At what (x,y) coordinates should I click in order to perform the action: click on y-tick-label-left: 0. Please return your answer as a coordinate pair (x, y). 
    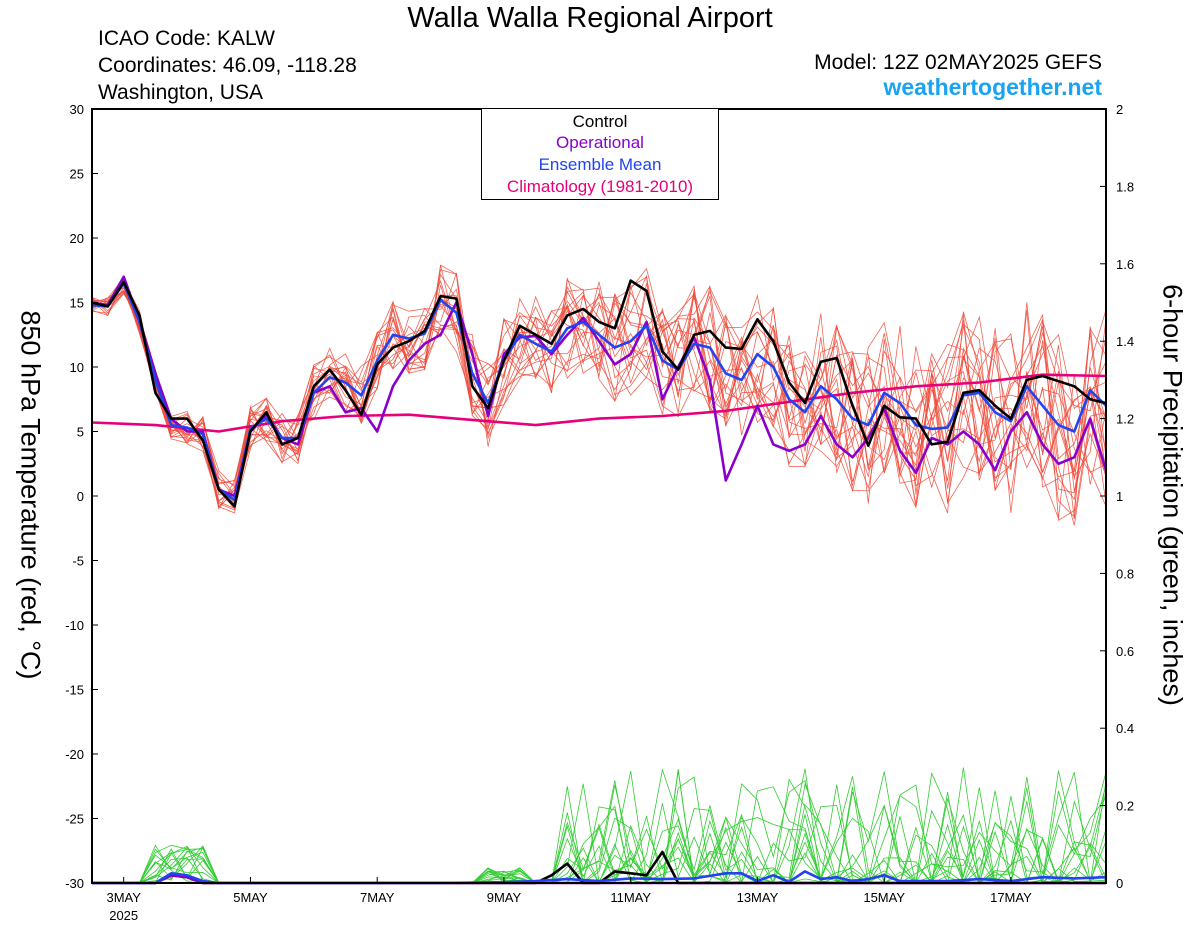
    Looking at the image, I should click on (80, 496).